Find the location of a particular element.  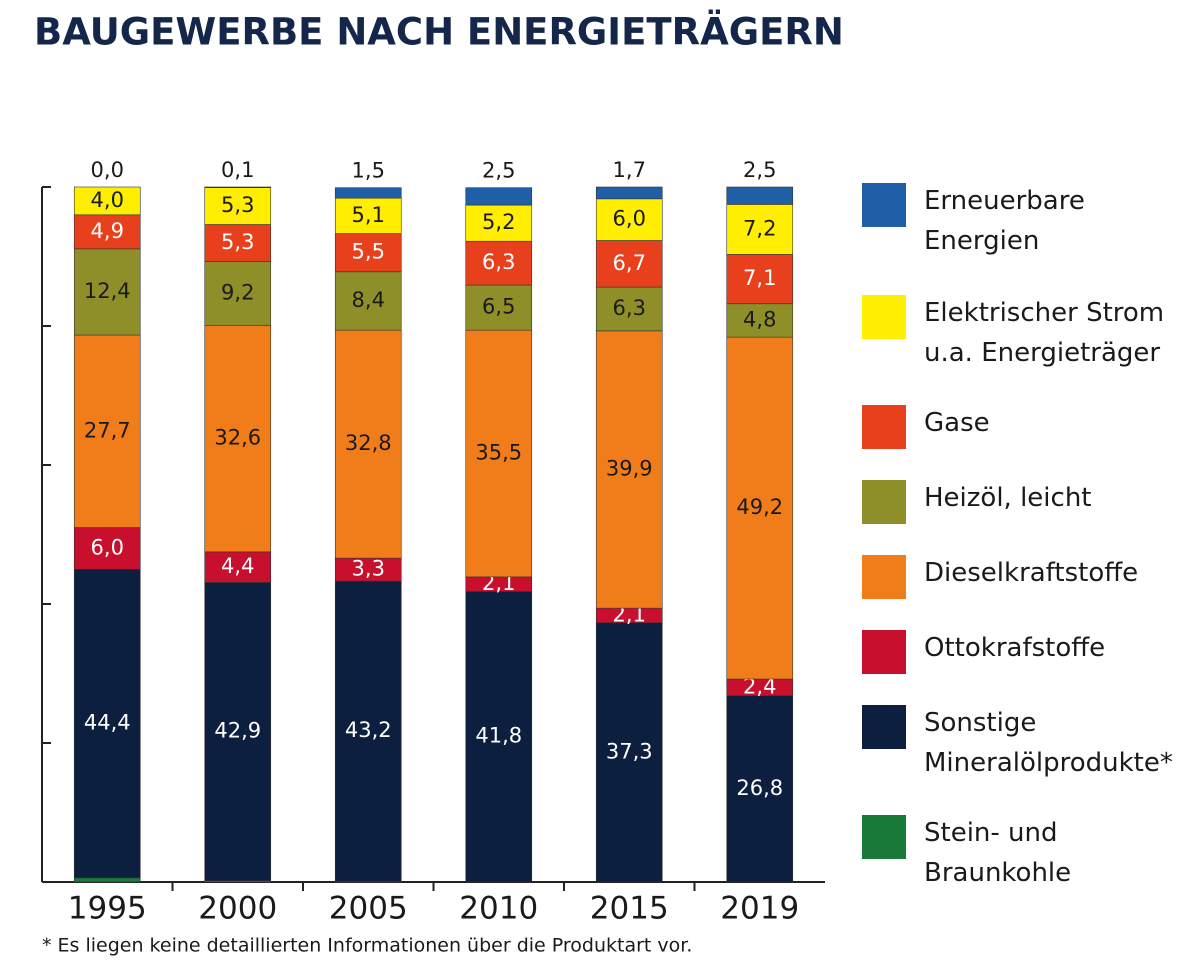

value-label: 39,9 is located at coordinates (629, 469).